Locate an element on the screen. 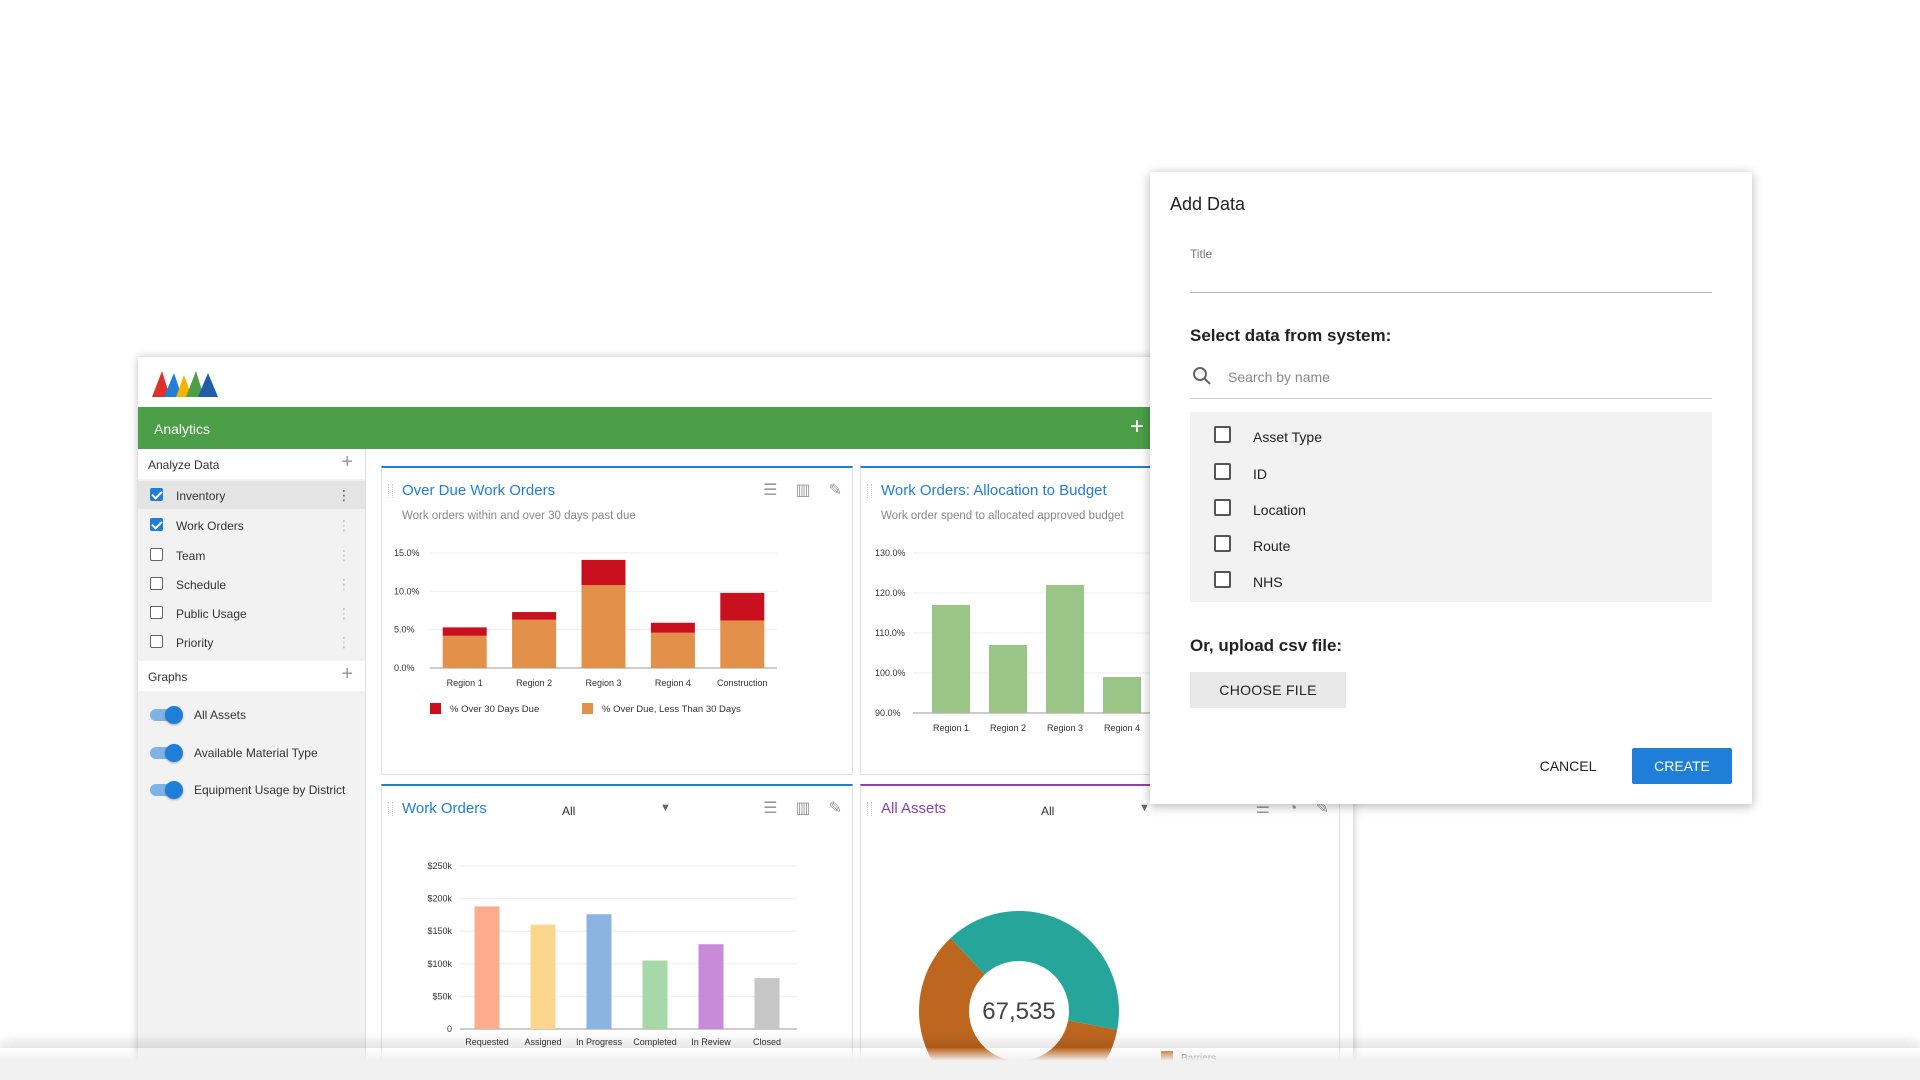 This screenshot has width=1920, height=1080. add-data-icon: + is located at coordinates (347, 462).